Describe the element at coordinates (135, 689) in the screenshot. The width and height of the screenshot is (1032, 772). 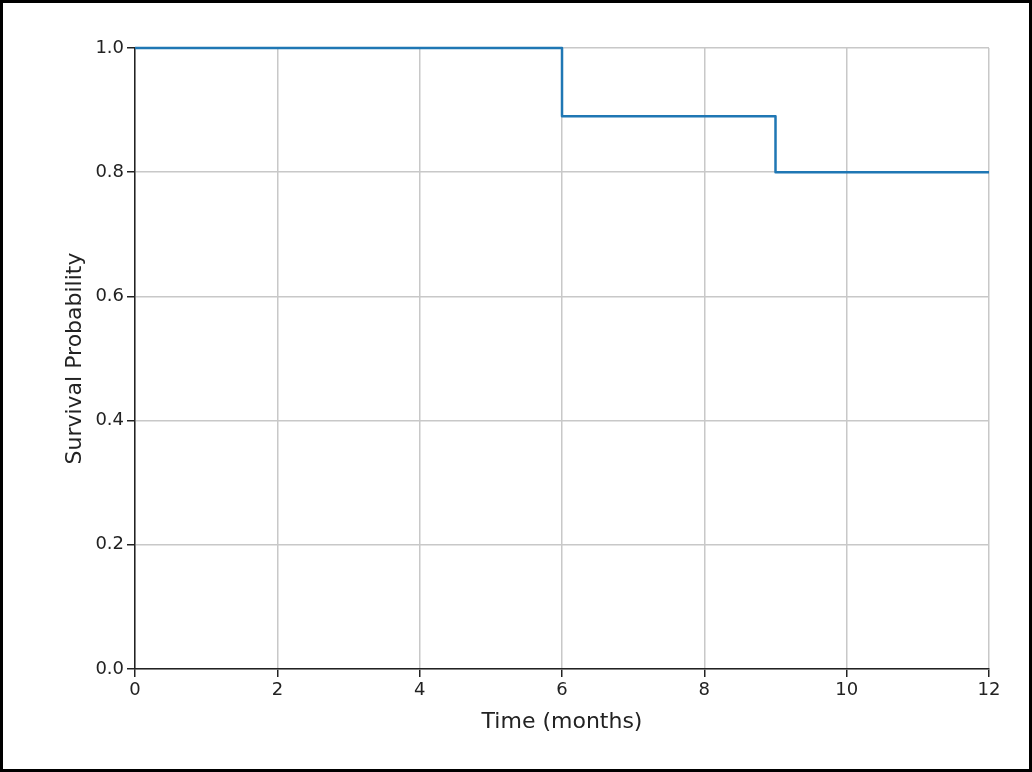
I see `x-tick-label: 0` at that location.